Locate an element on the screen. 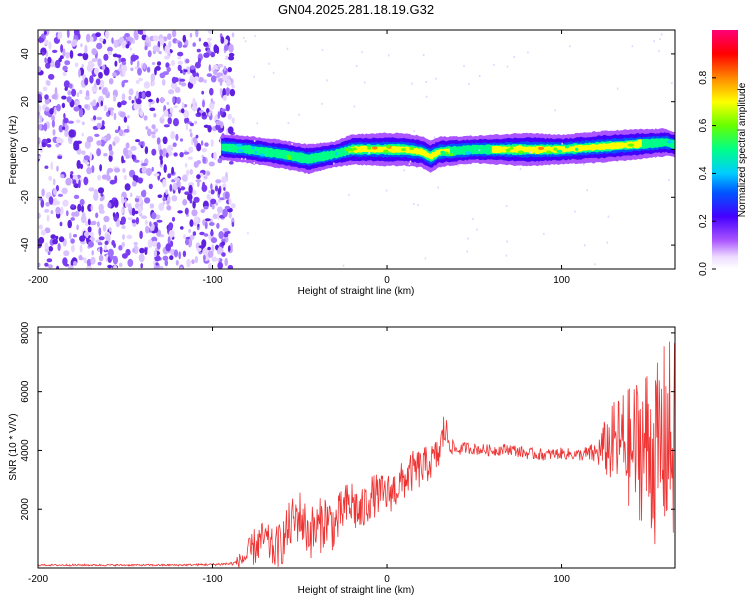 The image size is (750, 600). x-tick-label: 0 is located at coordinates (387, 579).